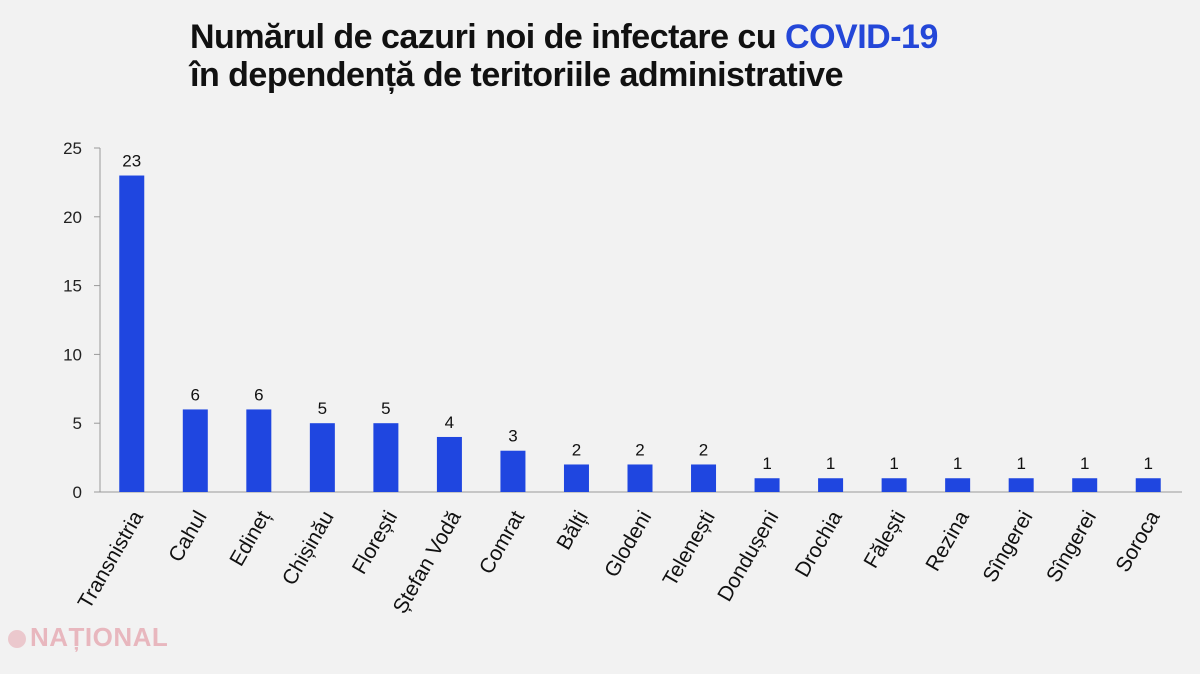  What do you see at coordinates (572, 530) in the screenshot?
I see `category-label: Bălți` at bounding box center [572, 530].